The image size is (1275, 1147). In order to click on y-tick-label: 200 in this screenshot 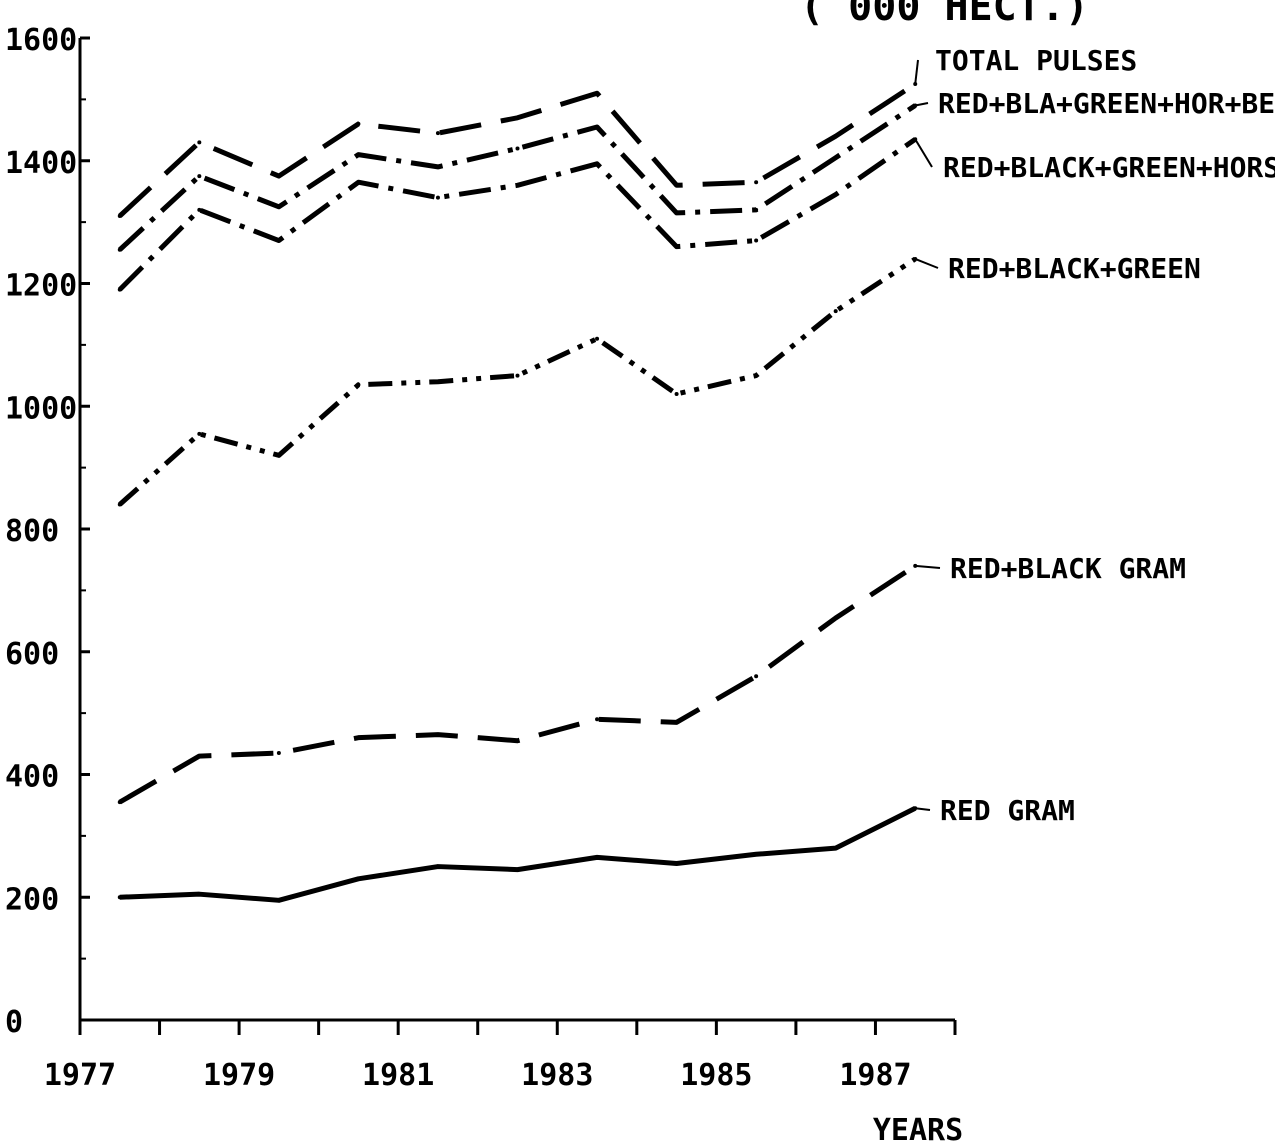, I will do `click(32, 899)`.